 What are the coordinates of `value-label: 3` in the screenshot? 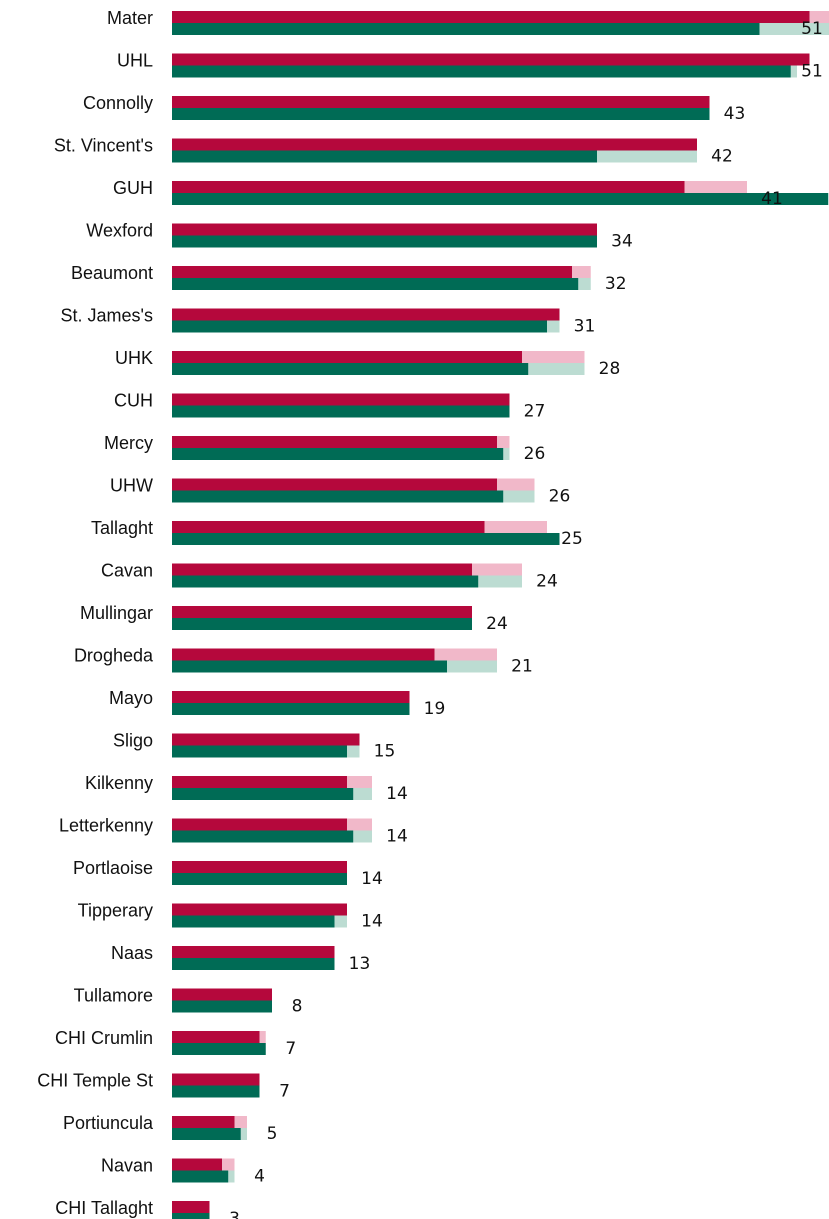 It's located at (234, 1214).